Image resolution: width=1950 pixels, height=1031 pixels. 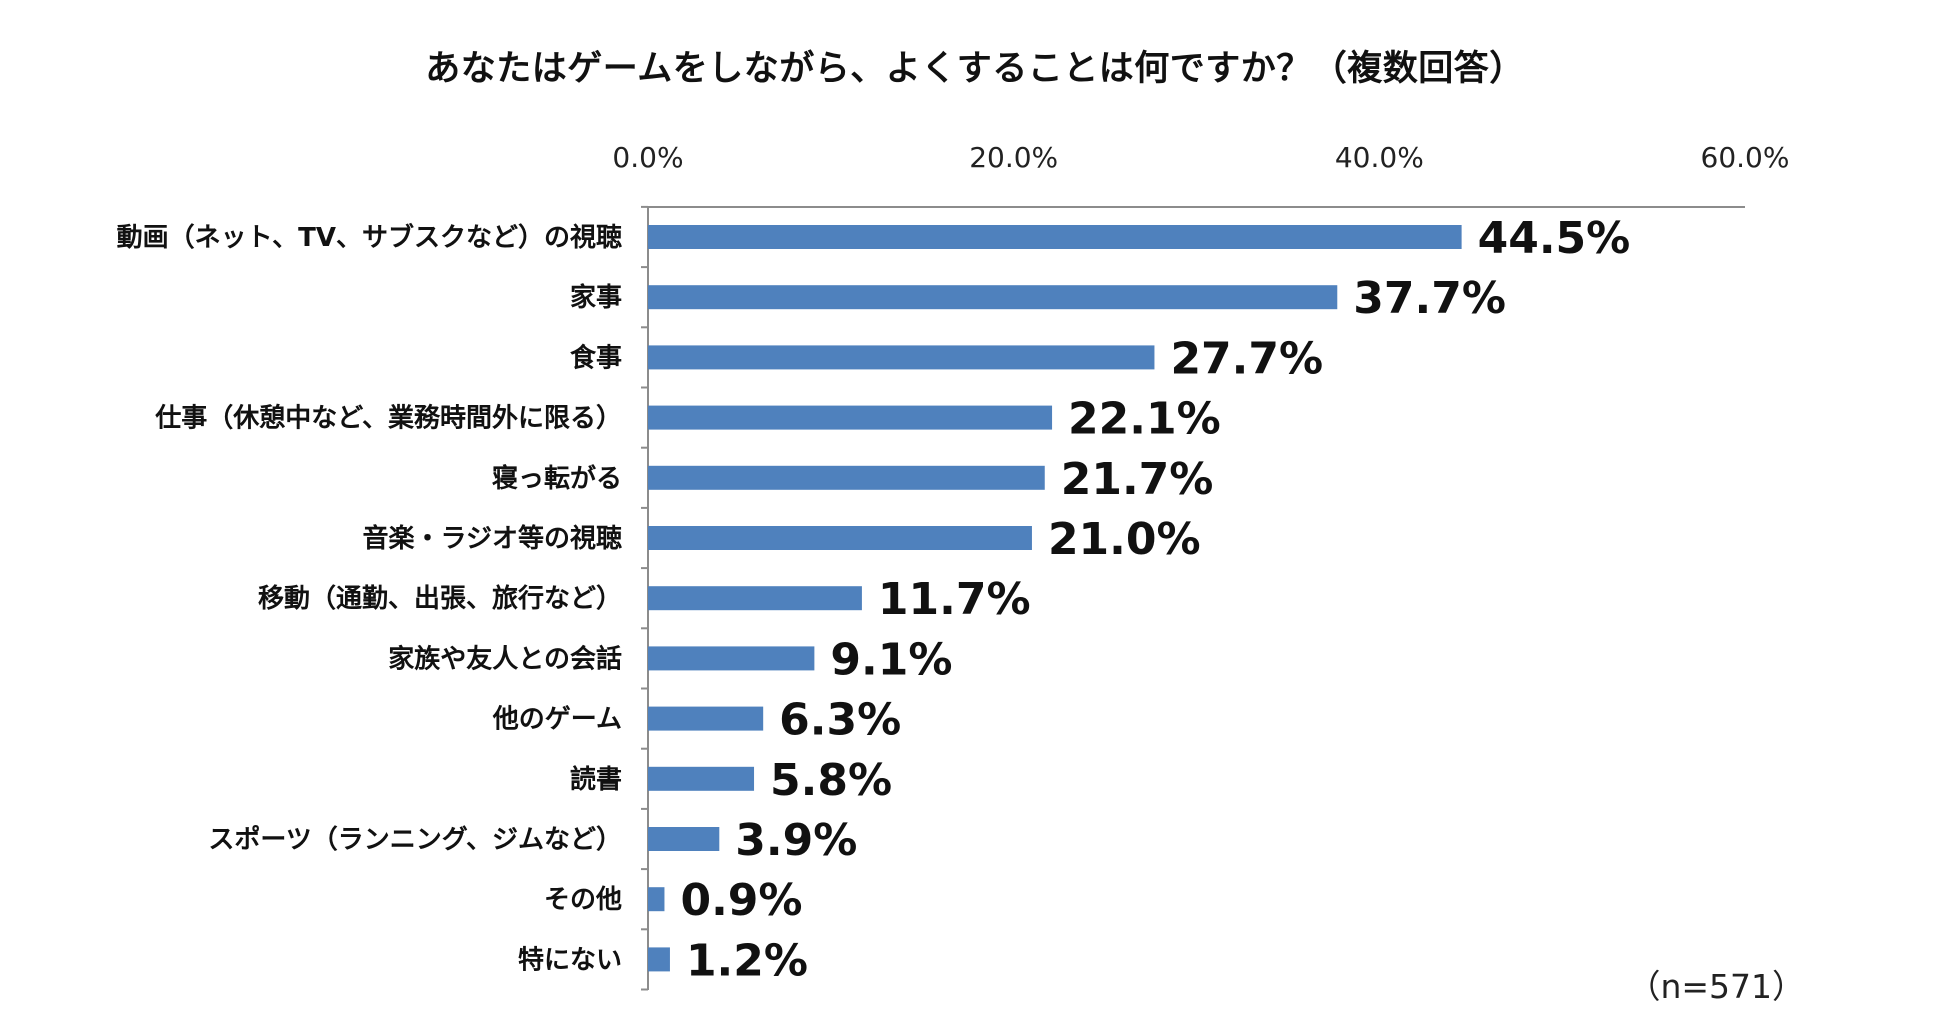 What do you see at coordinates (1379, 157) in the screenshot?
I see `x-tick-label: 40.0%` at bounding box center [1379, 157].